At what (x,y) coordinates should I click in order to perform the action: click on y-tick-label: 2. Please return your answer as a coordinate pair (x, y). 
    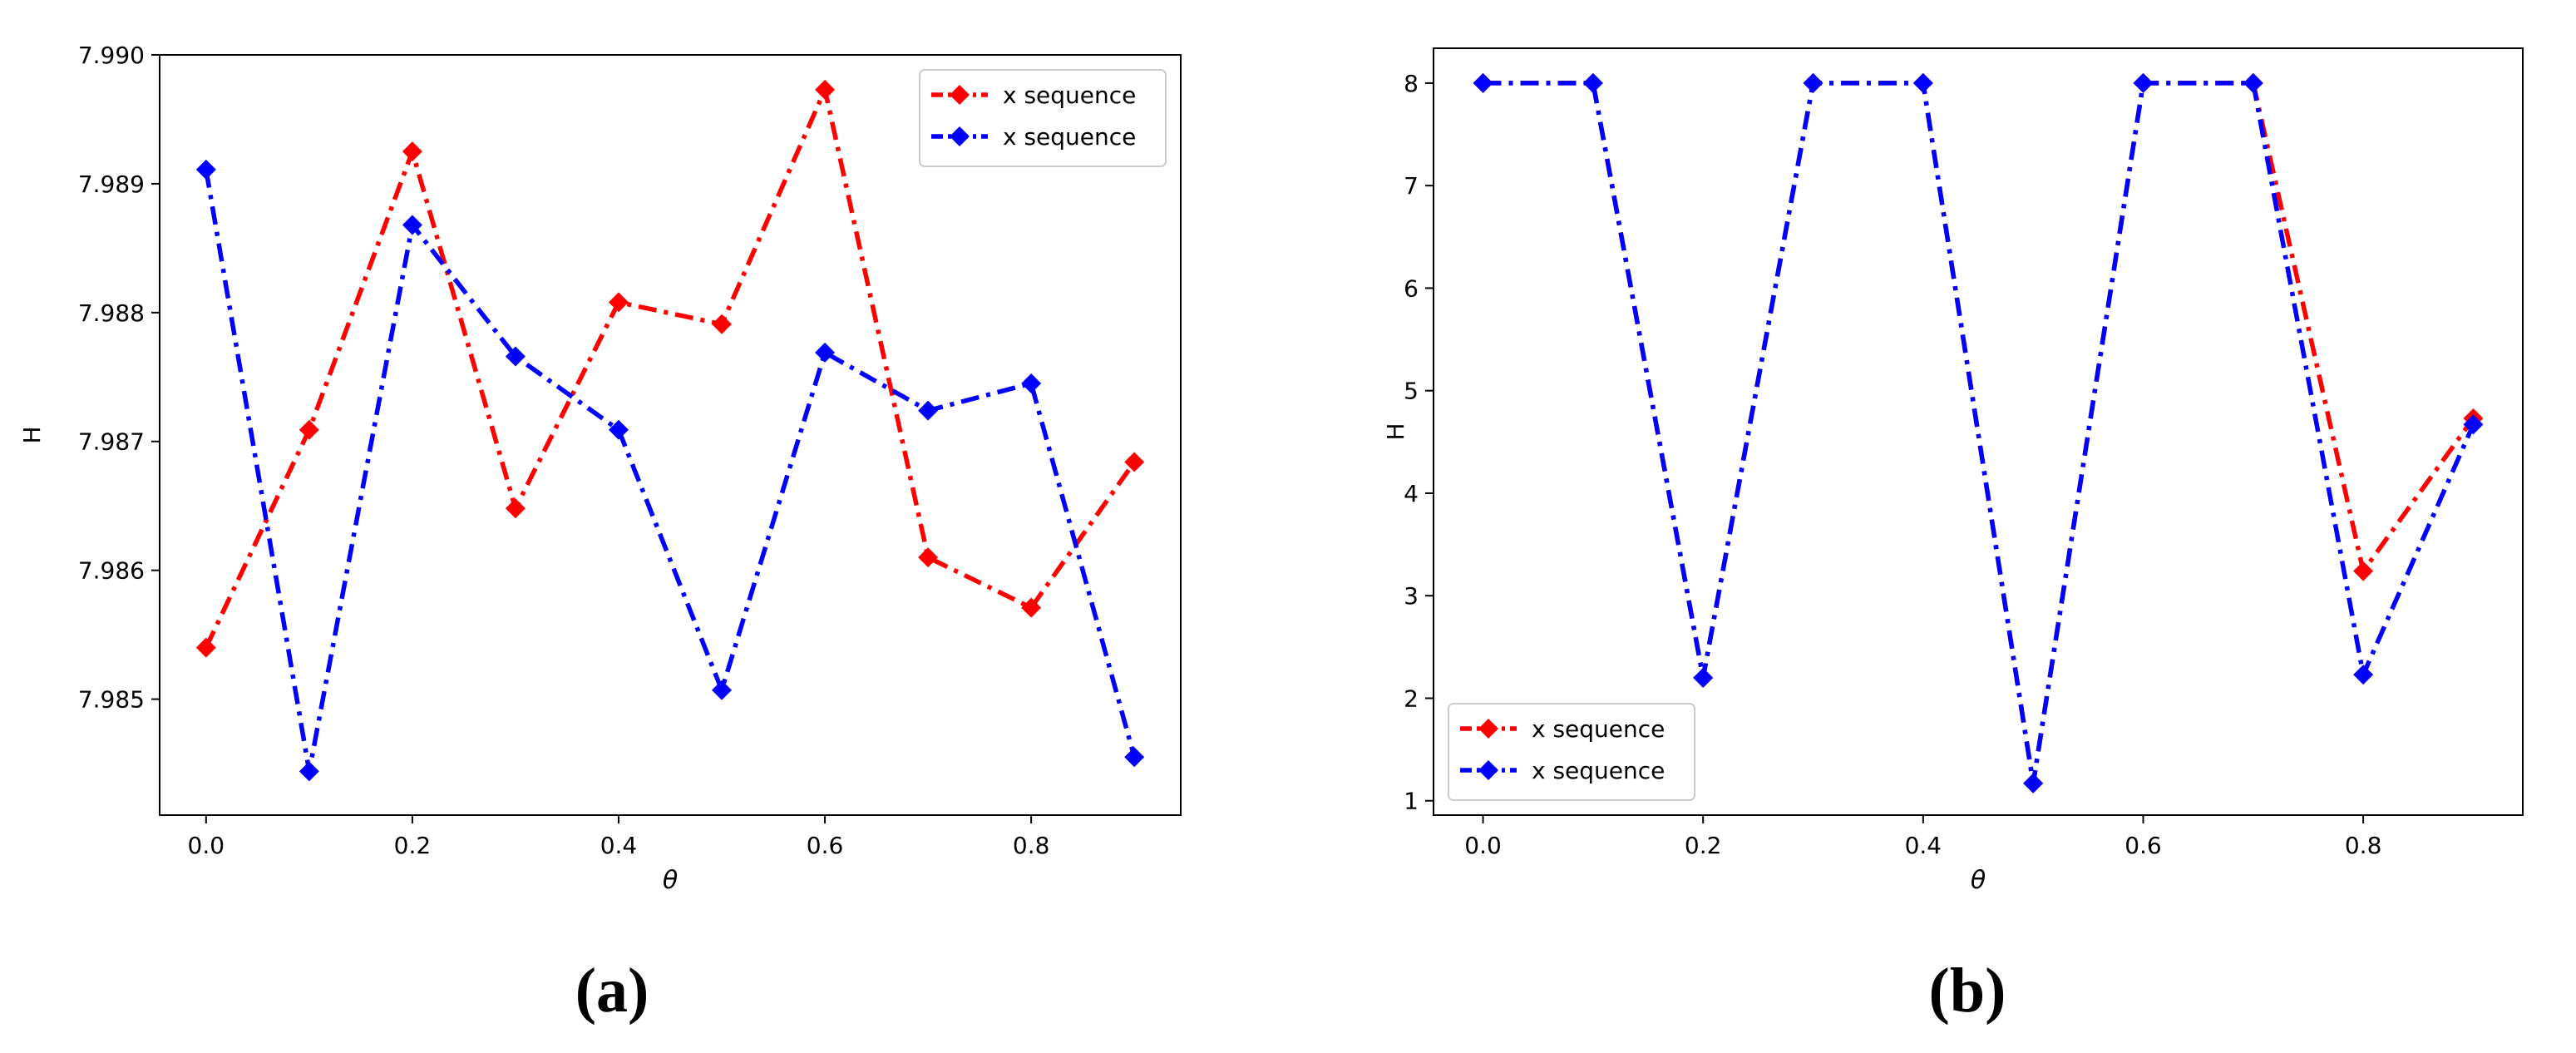
    Looking at the image, I should click on (1411, 698).